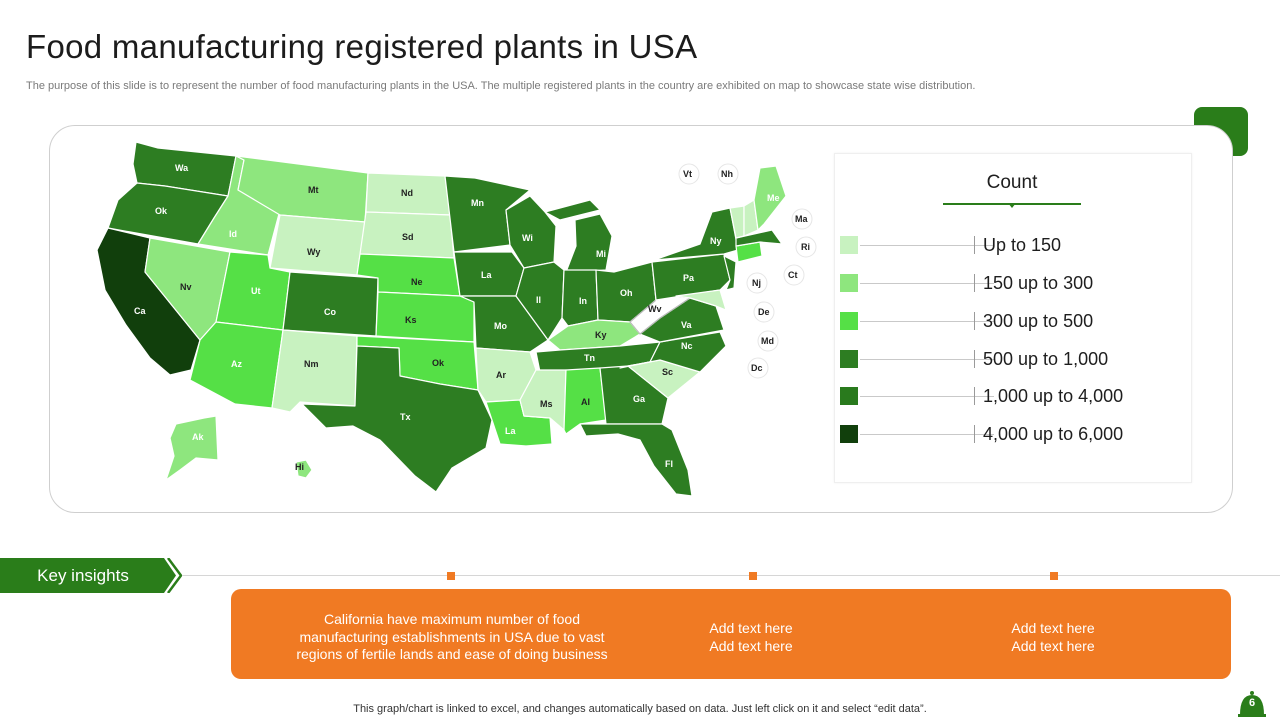 The width and height of the screenshot is (1280, 720). What do you see at coordinates (770, 198) in the screenshot?
I see `state-me` at bounding box center [770, 198].